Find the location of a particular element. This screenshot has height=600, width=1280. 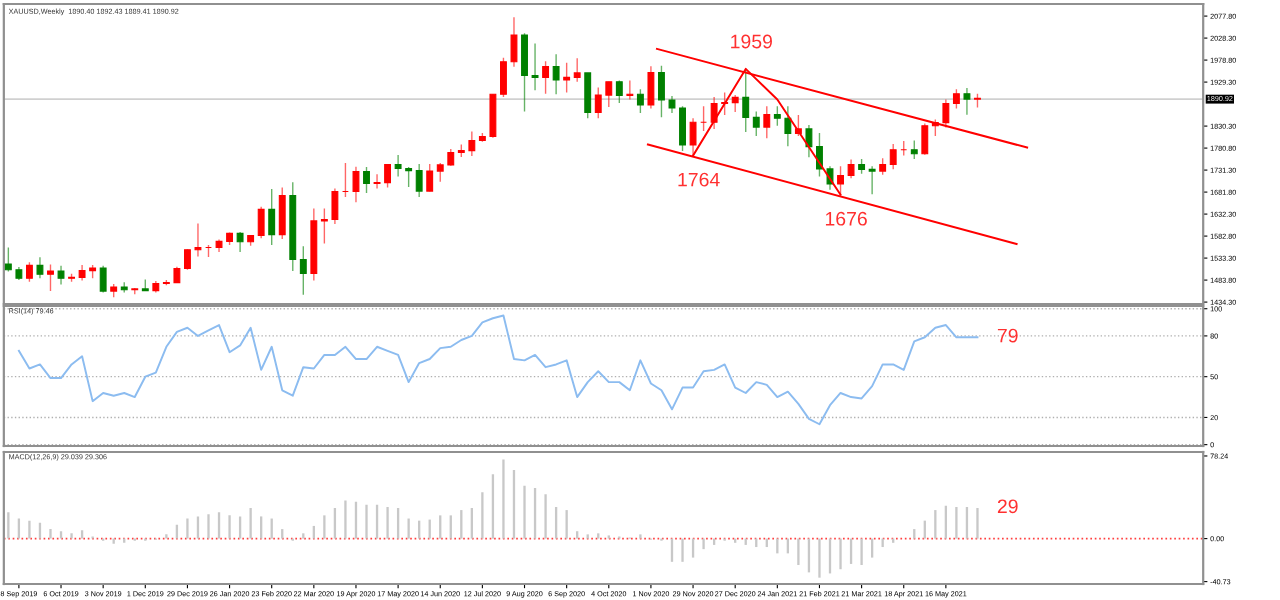

annotation: 79 is located at coordinates (1007, 335).